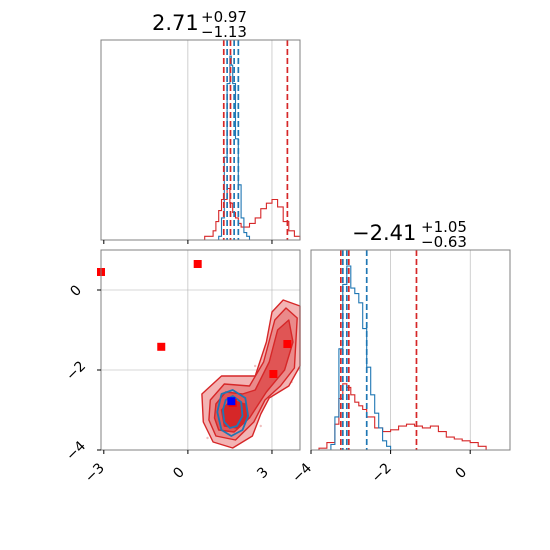 The width and height of the screenshot is (550, 550). I want to click on panel-bg-p2, so click(410, 350).